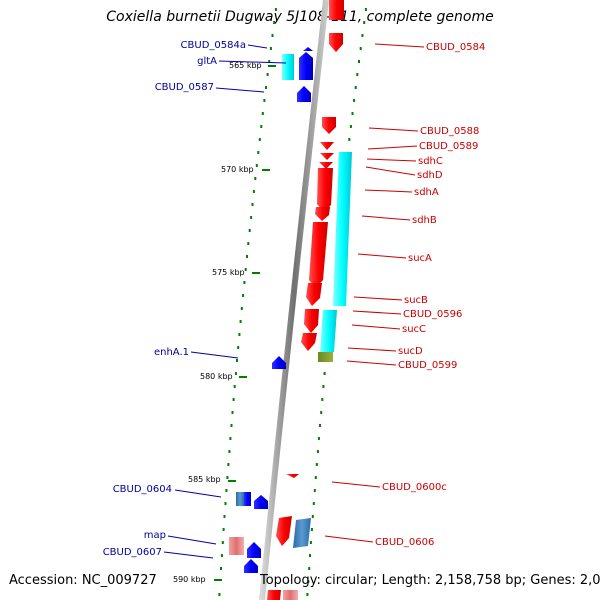 The width and height of the screenshot is (600, 600). What do you see at coordinates (326, 165) in the screenshot?
I see `gene-sdhD` at bounding box center [326, 165].